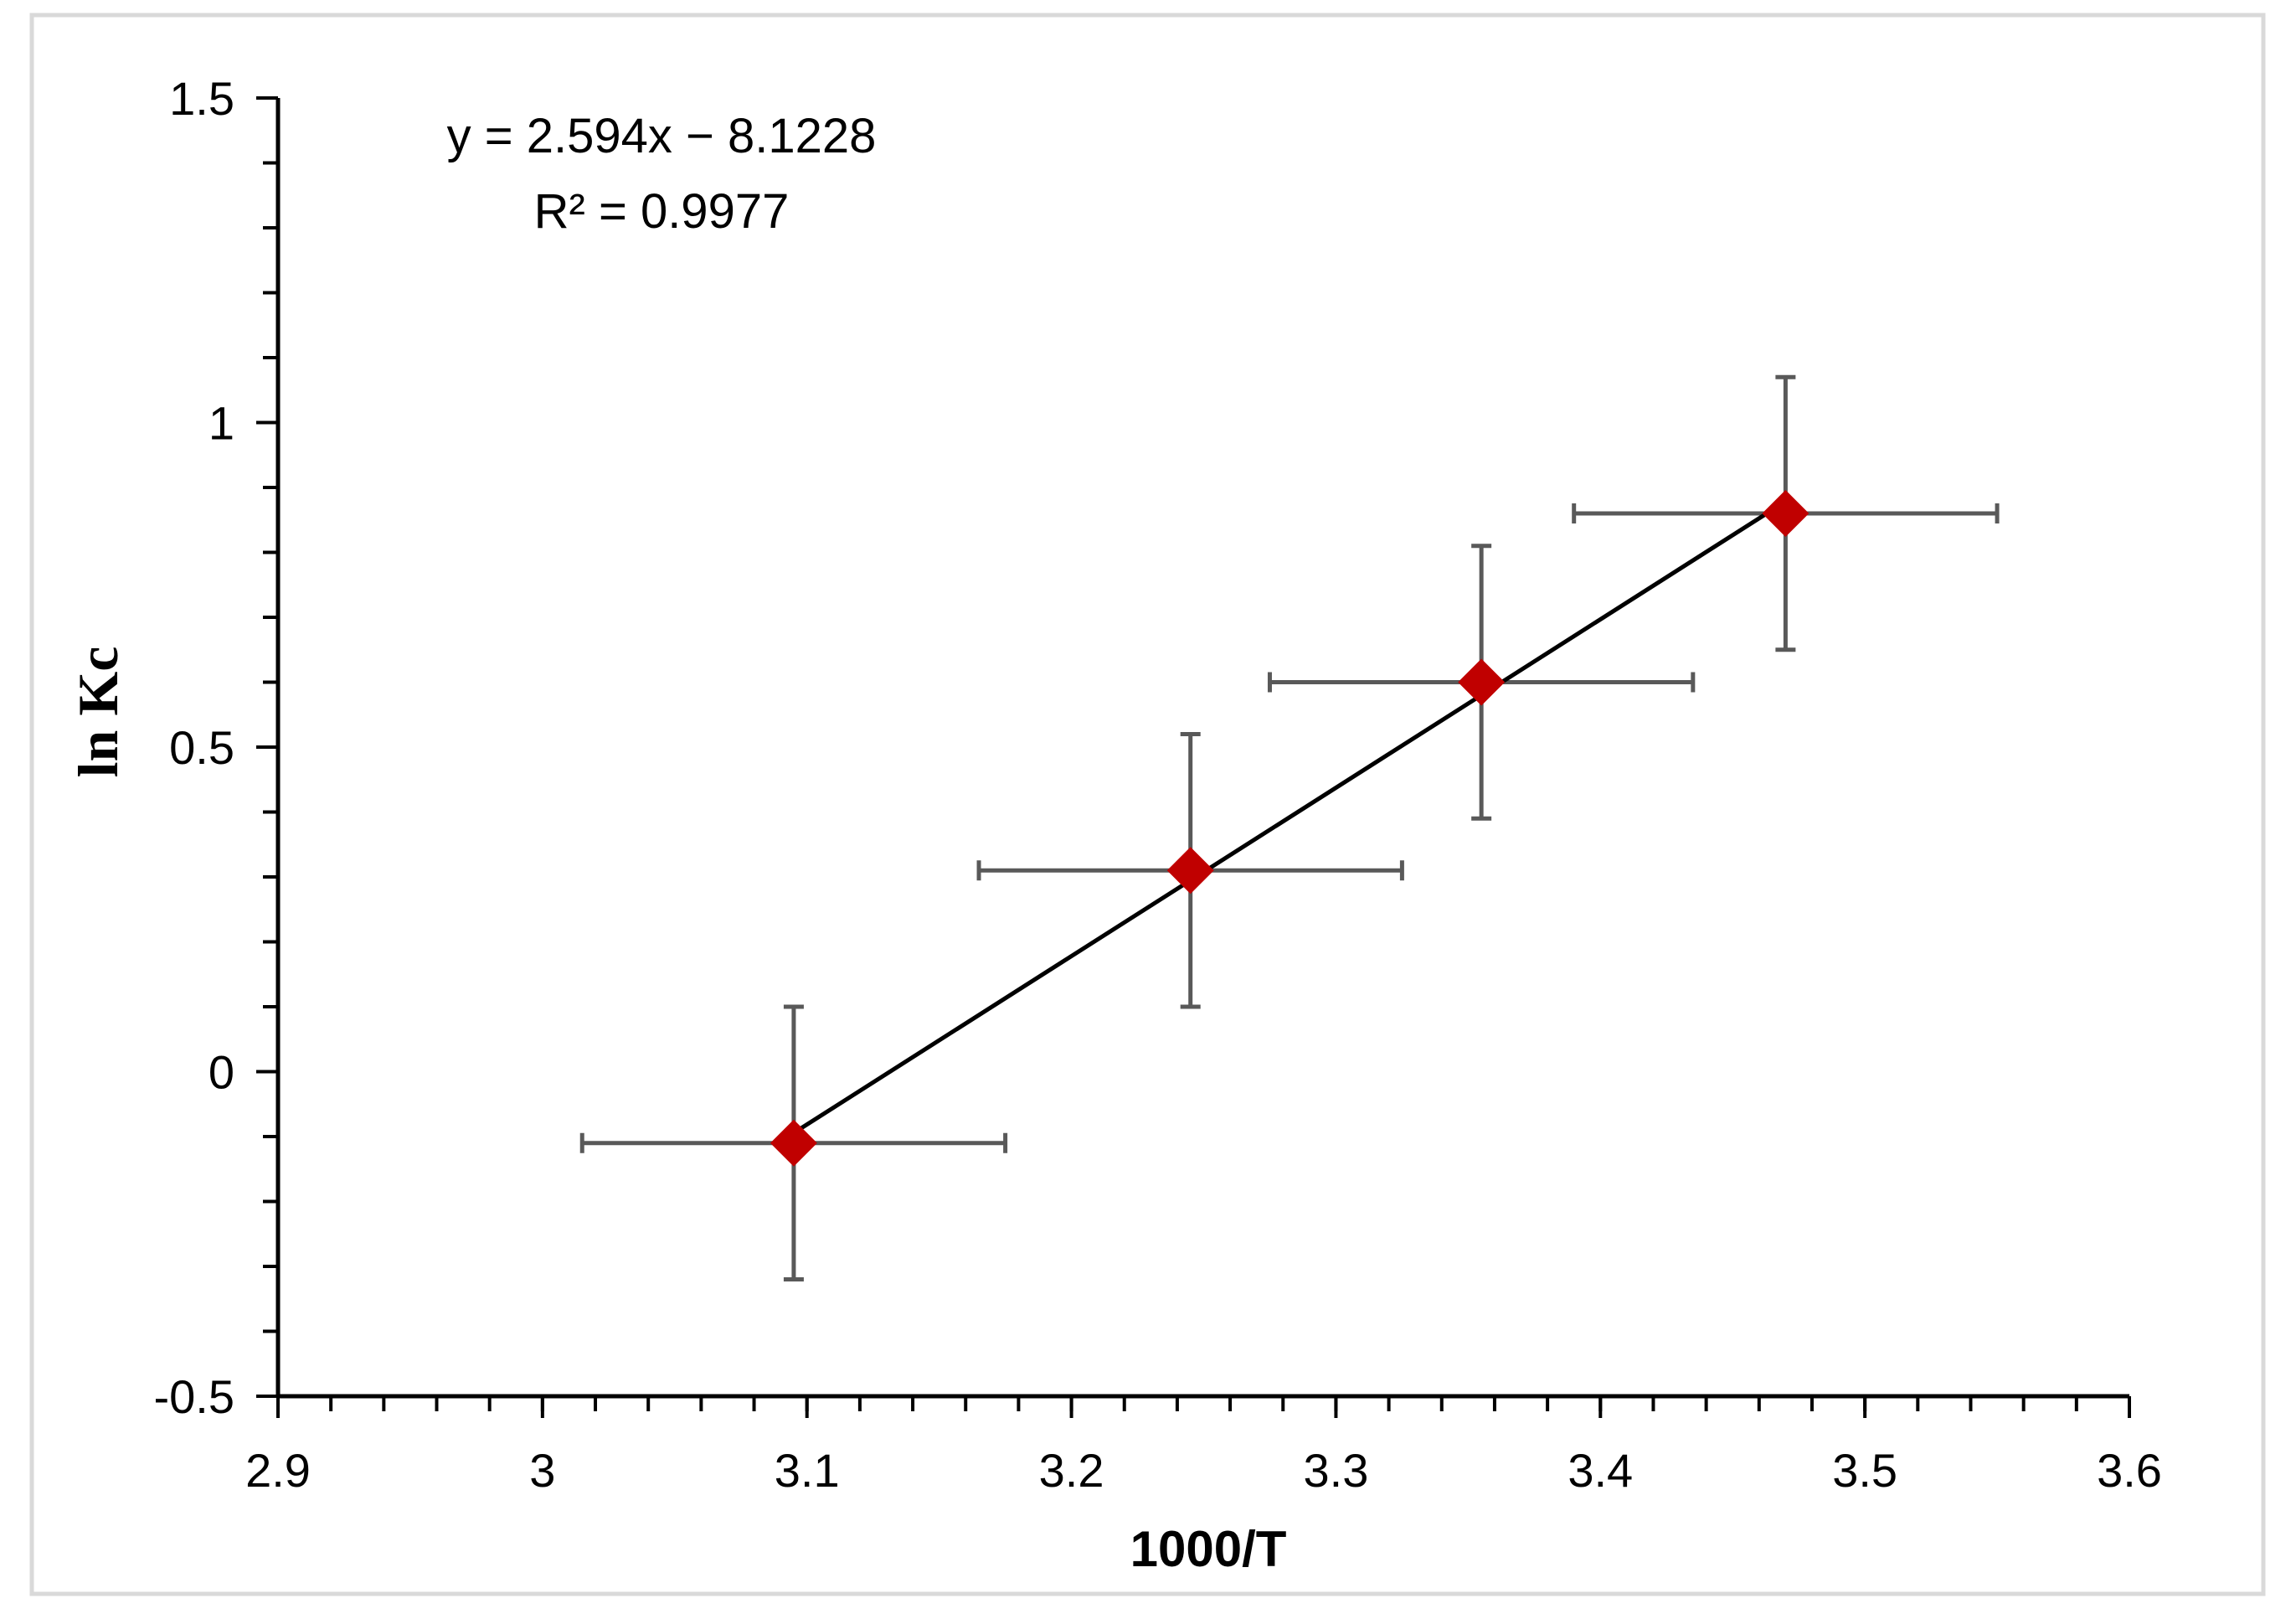 This screenshot has height=1619, width=2296. I want to click on x-tick-label: 3.1, so click(808, 1470).